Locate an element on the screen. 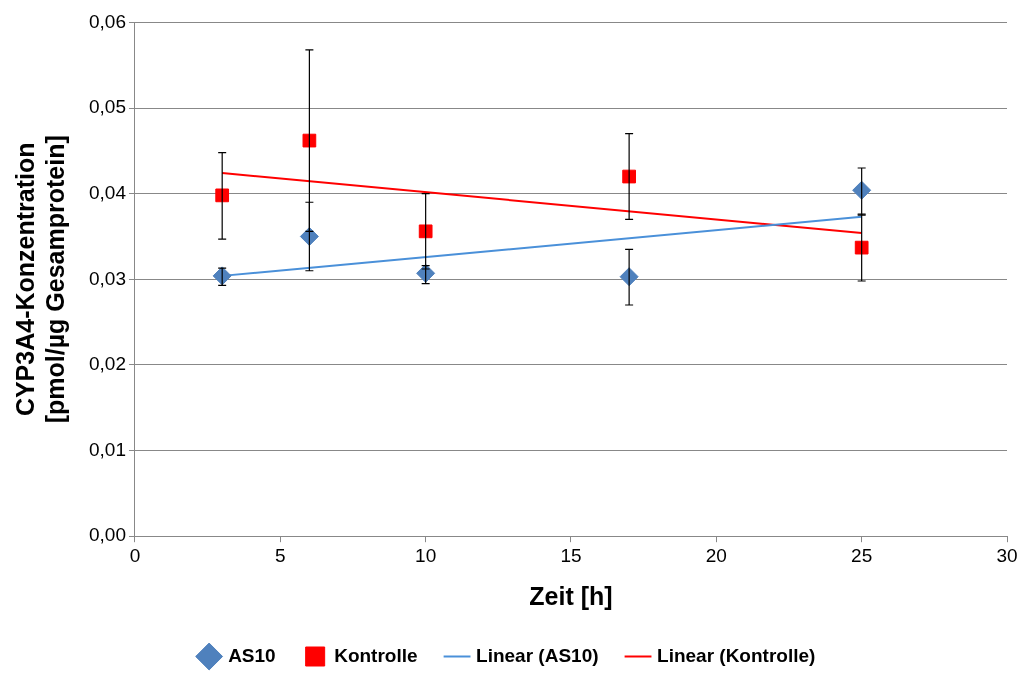 The width and height of the screenshot is (1029, 684). legend-label: Kontrolle is located at coordinates (376, 655).